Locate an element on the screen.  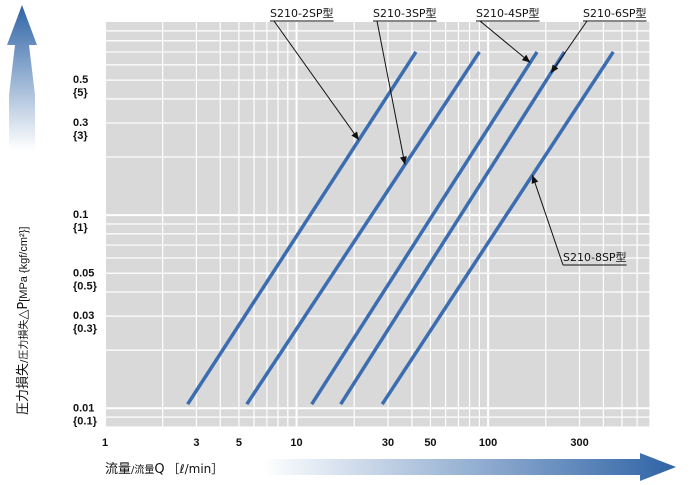
svg-text: 圧力損失/圧力損失△P[MPa {kgf/cm²}] is located at coordinates (23, 321).